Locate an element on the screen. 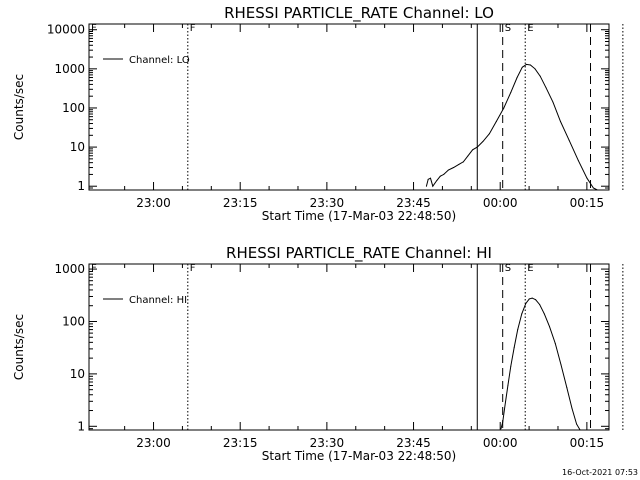 The height and width of the screenshot is (480, 640). chart-title: RHESSI PARTICLE_RATE Channel: HI is located at coordinates (359, 253).